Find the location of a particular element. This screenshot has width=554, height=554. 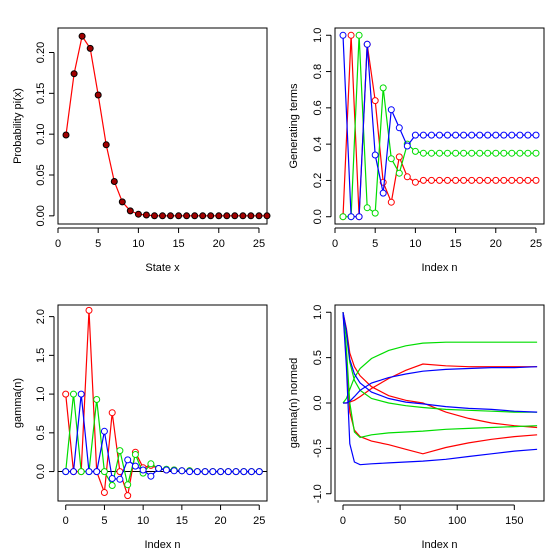

x-axis-title: State x is located at coordinates (162, 268).